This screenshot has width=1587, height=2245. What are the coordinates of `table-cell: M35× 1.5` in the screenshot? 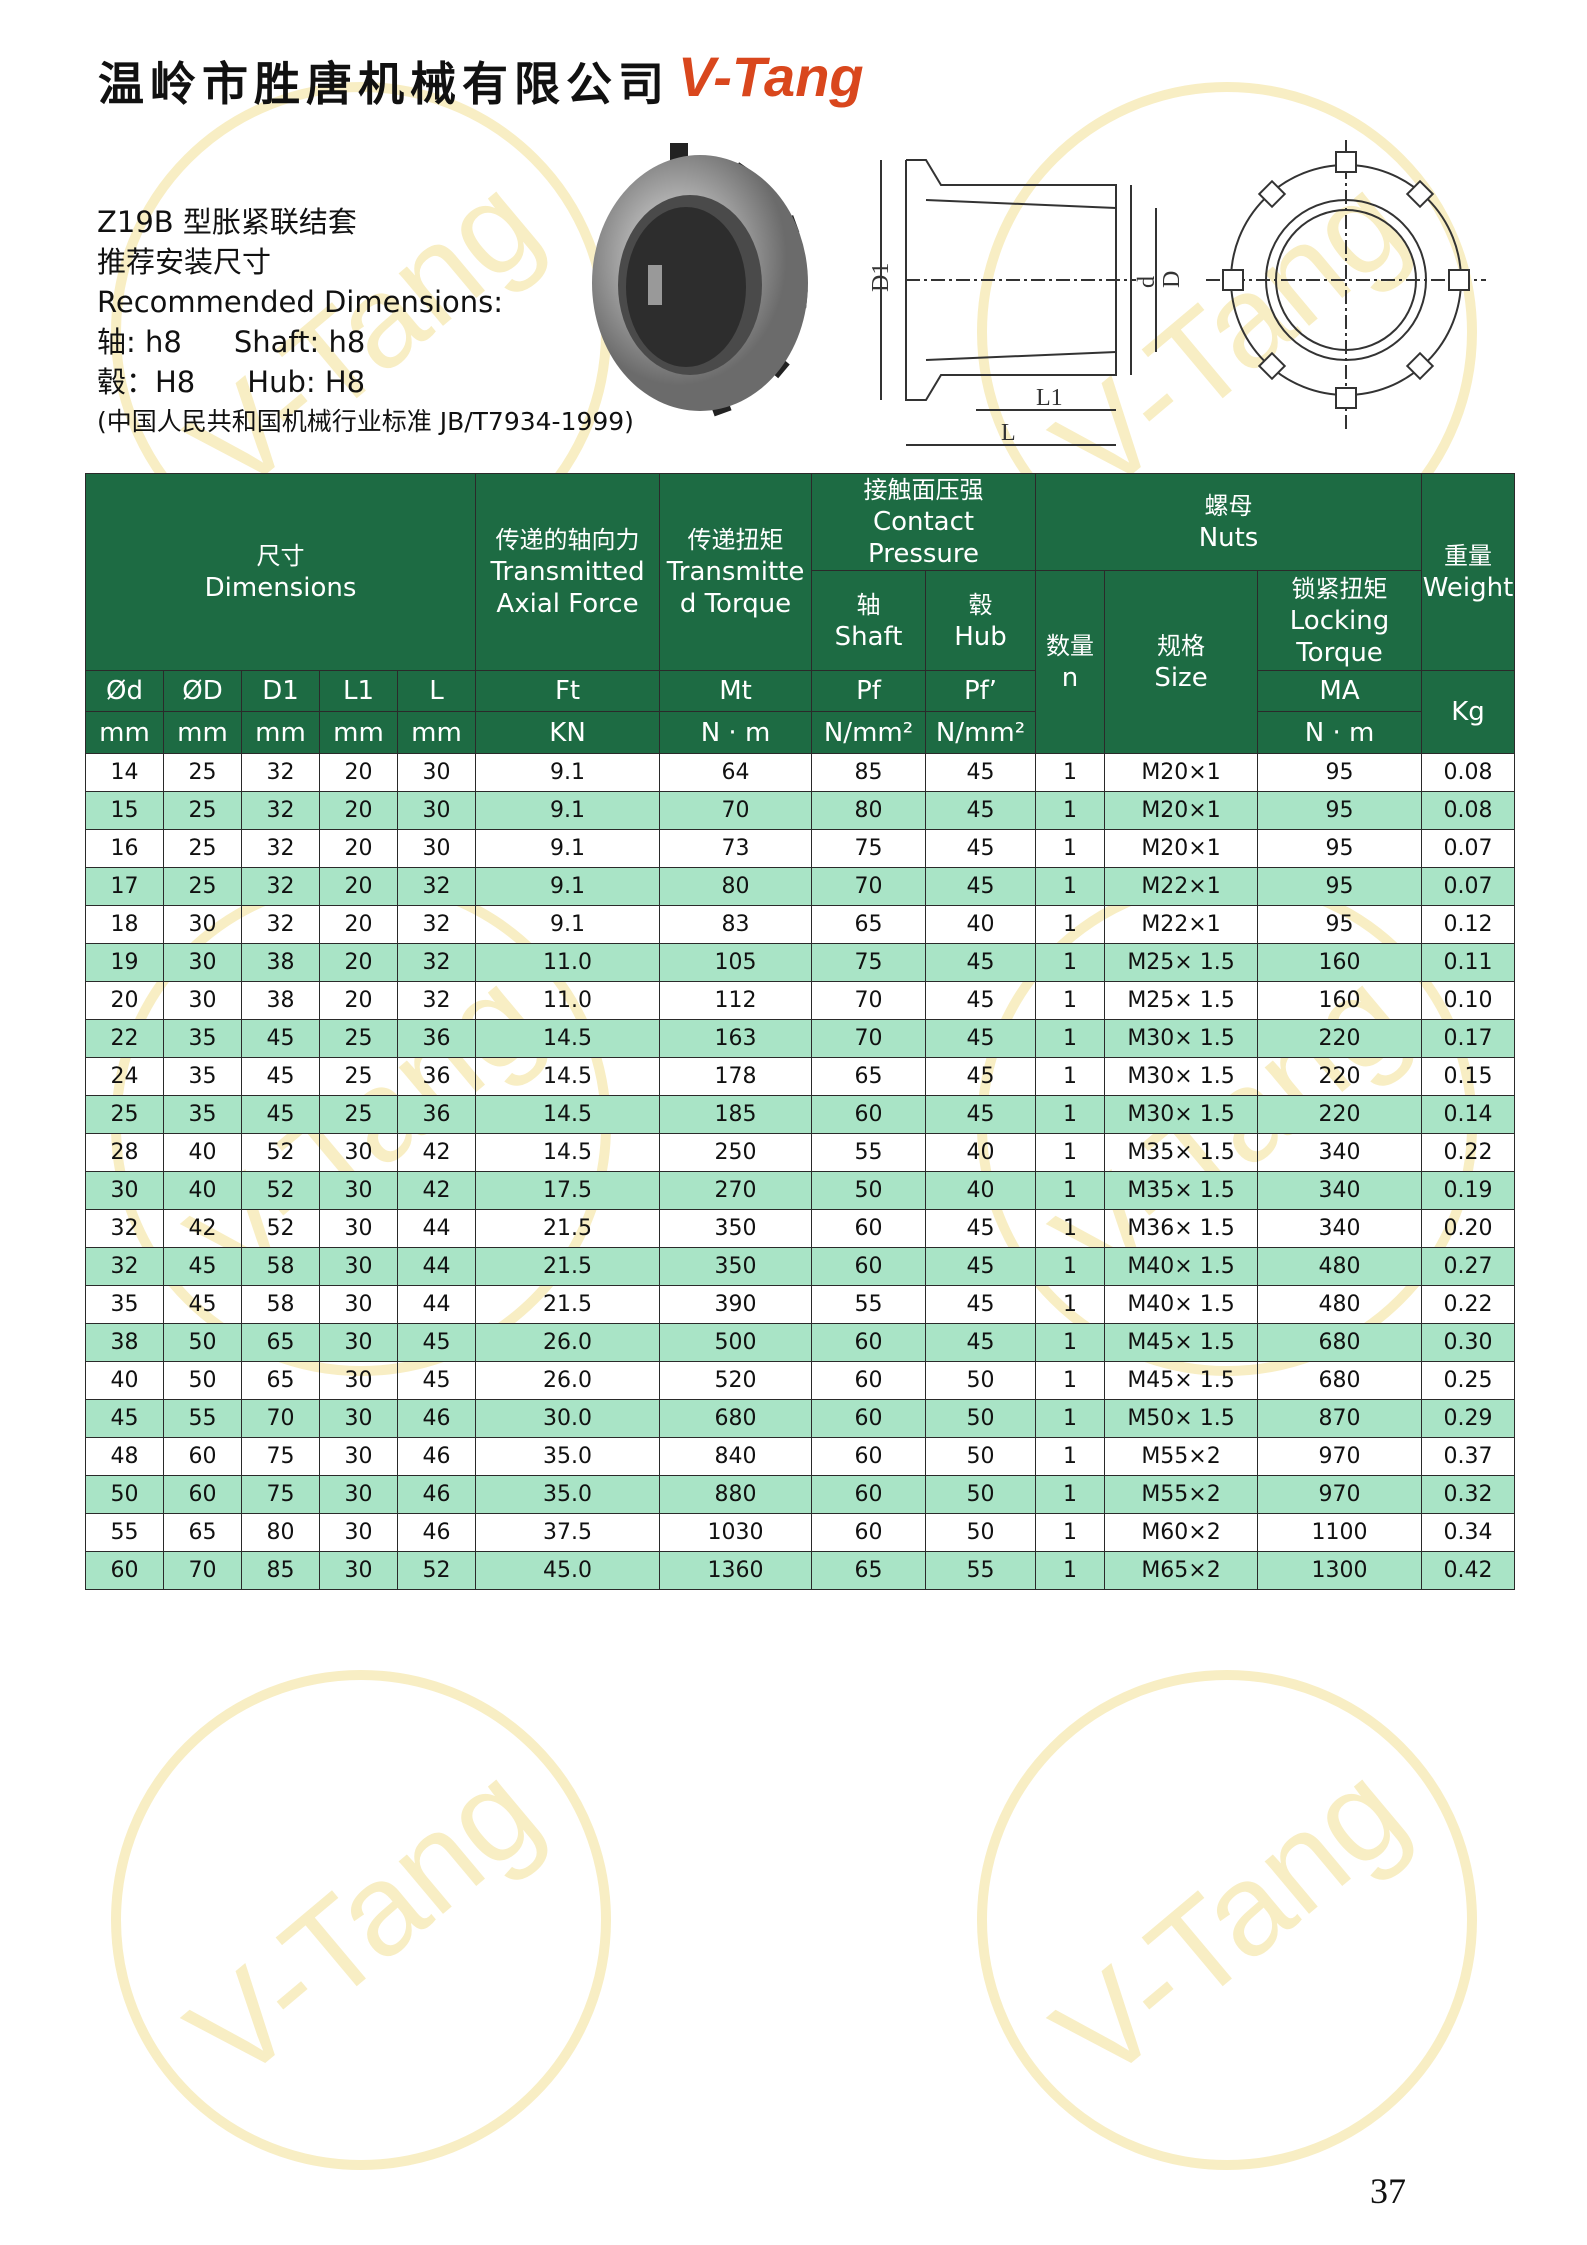 It's located at (1181, 1152).